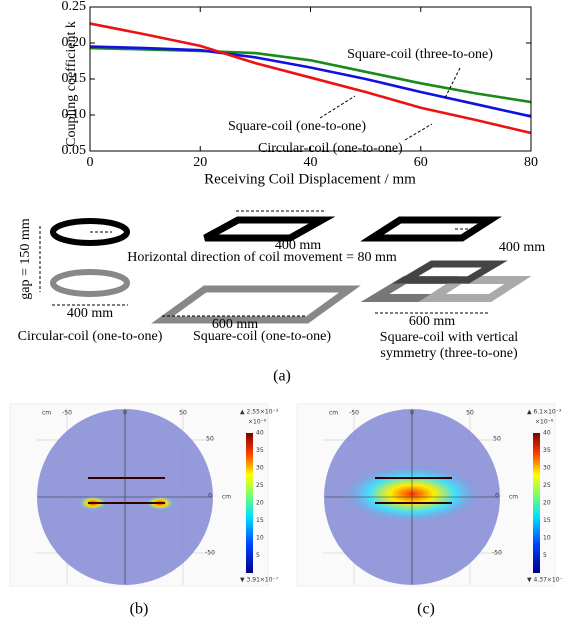 This screenshot has height=626, width=563. What do you see at coordinates (544, 412) in the screenshot?
I see `max-label: ▲ 6.1×10⁻³` at bounding box center [544, 412].